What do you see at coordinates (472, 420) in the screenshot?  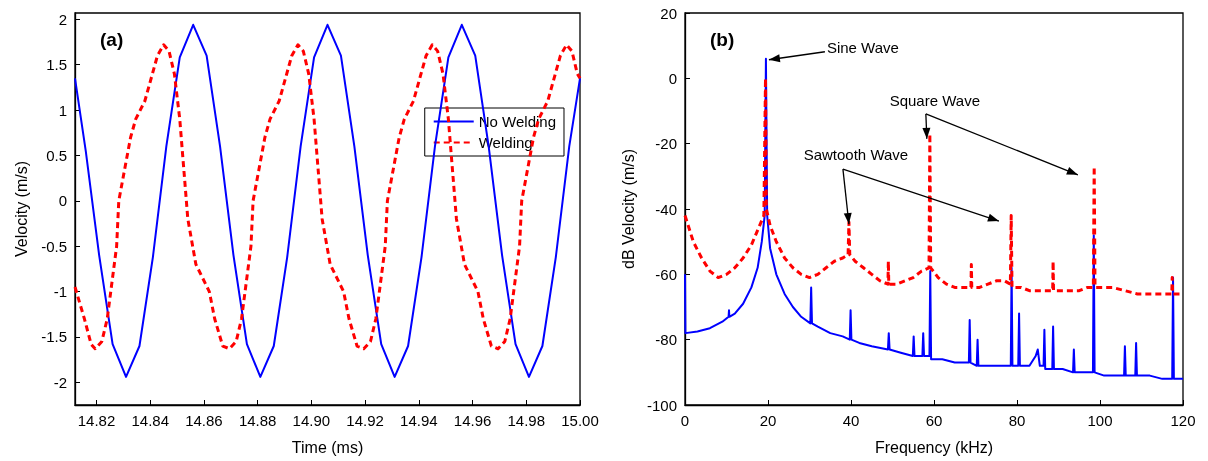 I see `x-tick-label: 14.96` at bounding box center [472, 420].